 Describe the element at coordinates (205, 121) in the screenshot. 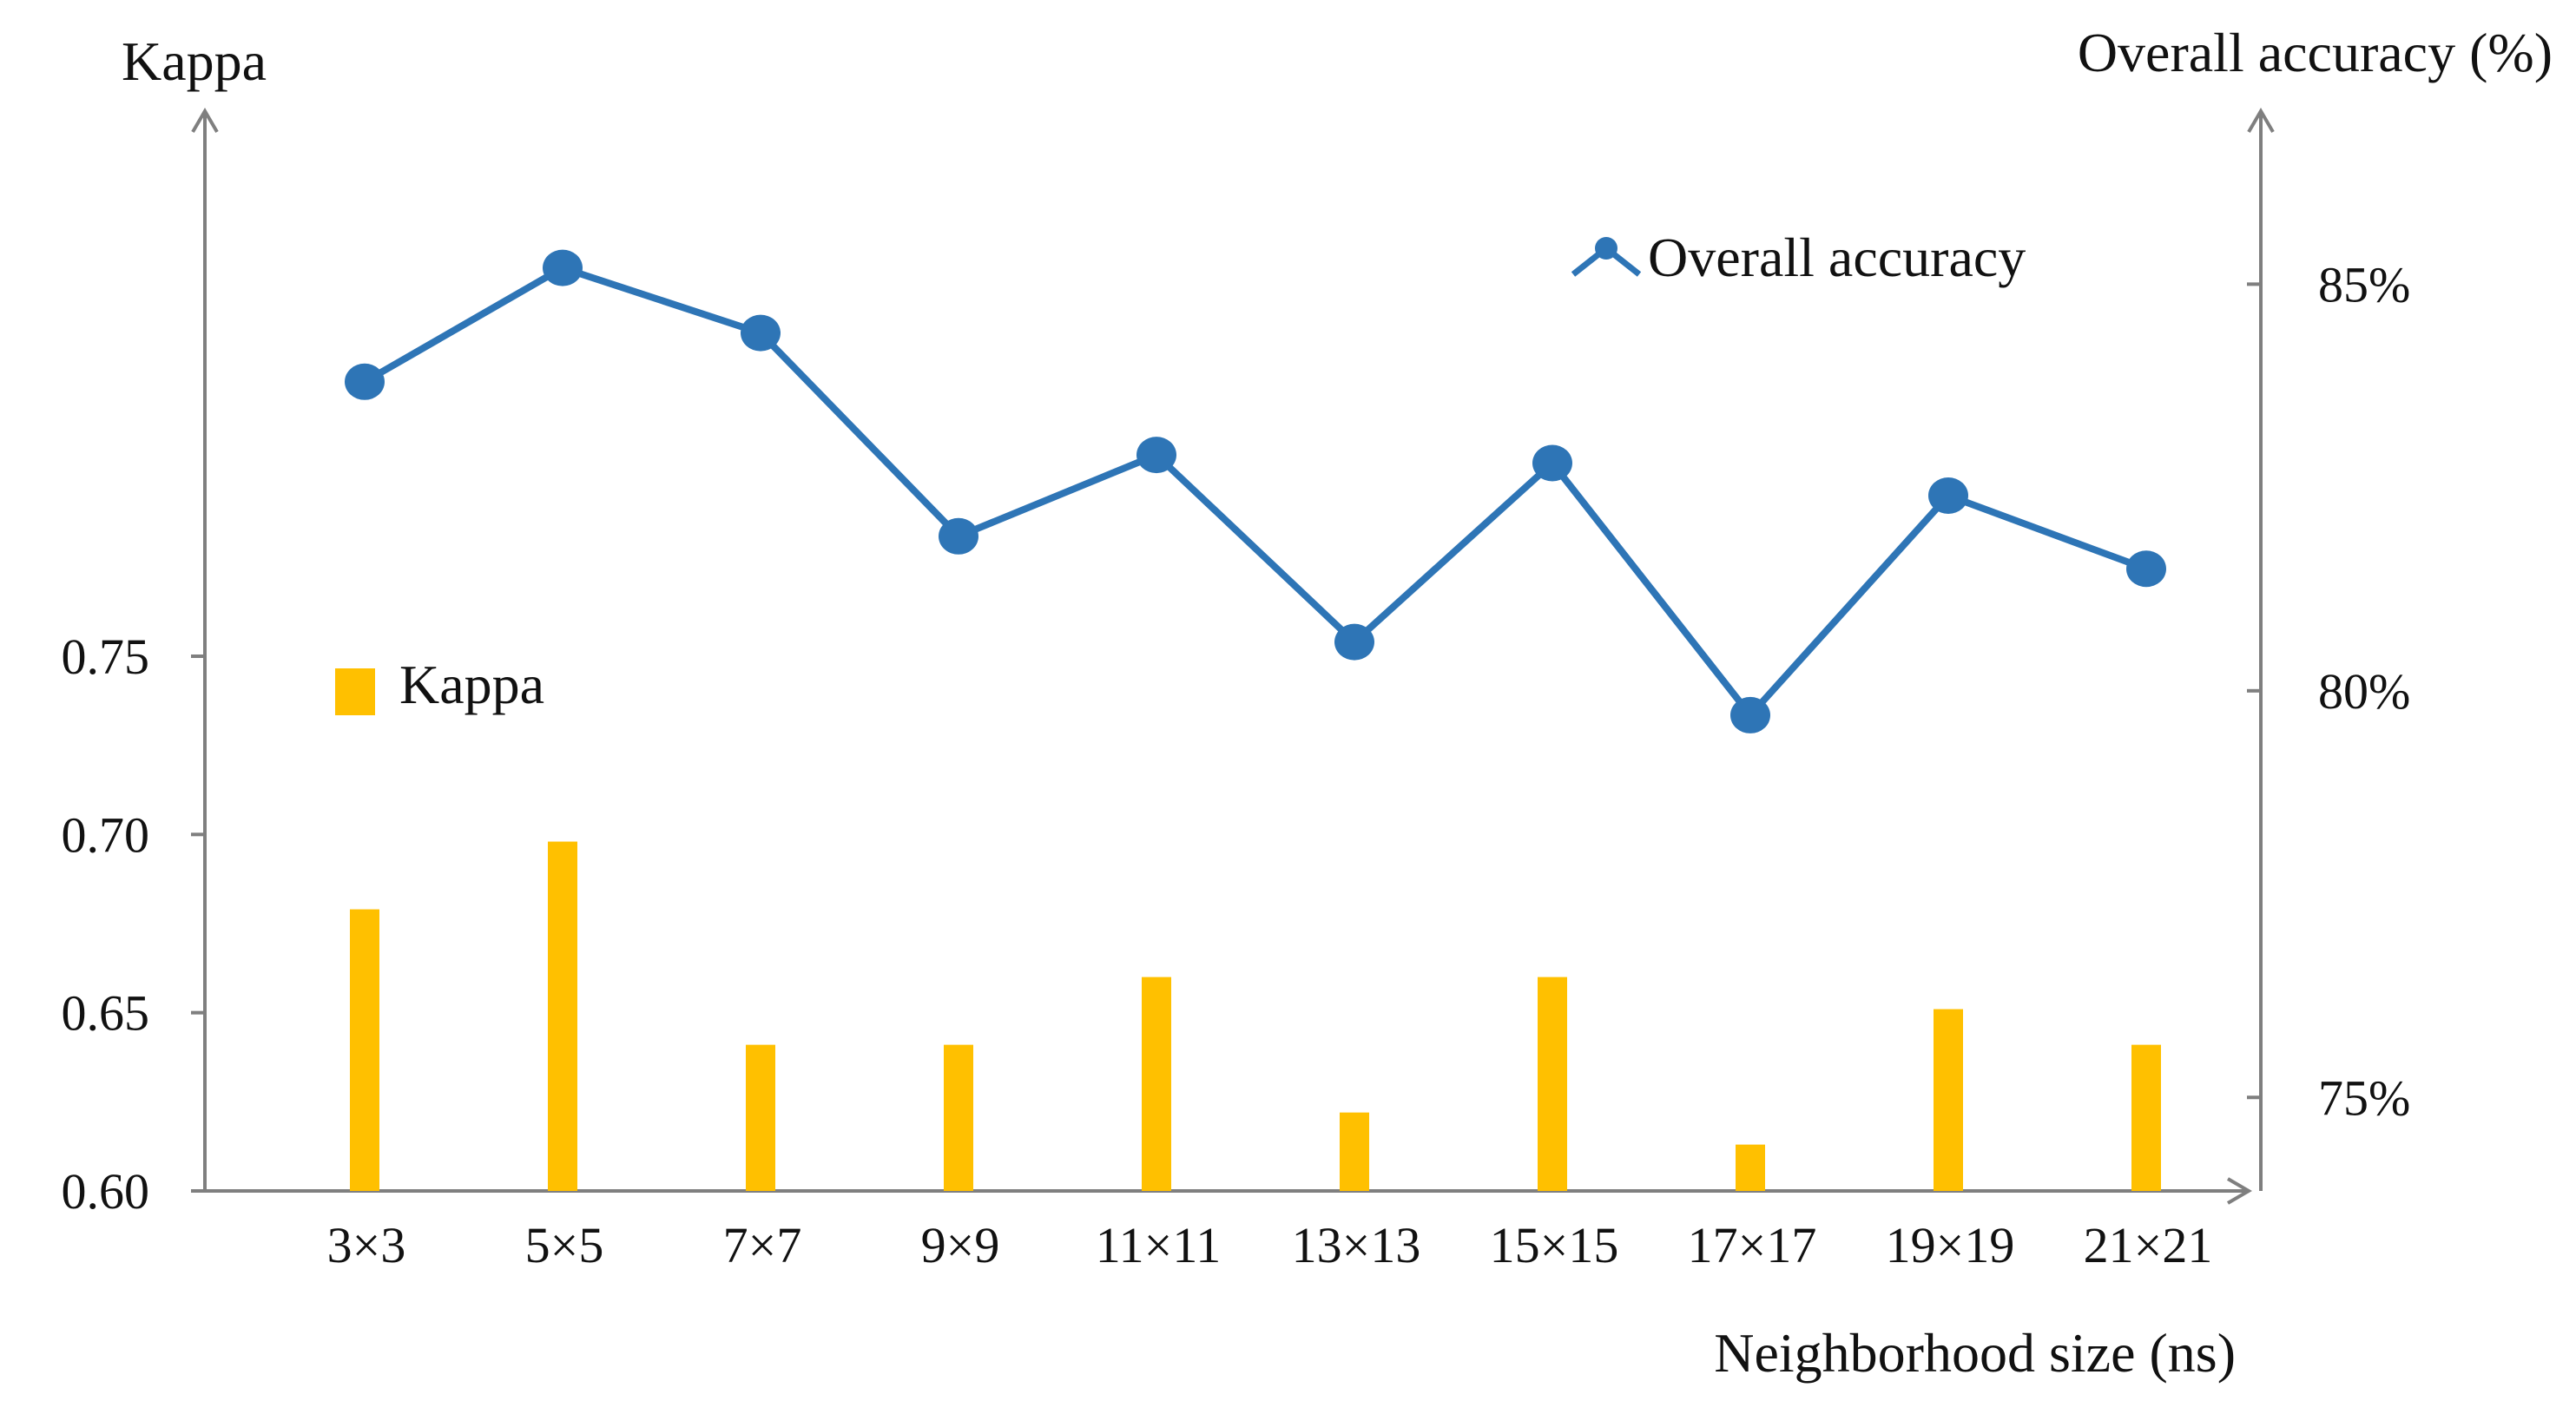

I see `left-axis-arrow` at that location.